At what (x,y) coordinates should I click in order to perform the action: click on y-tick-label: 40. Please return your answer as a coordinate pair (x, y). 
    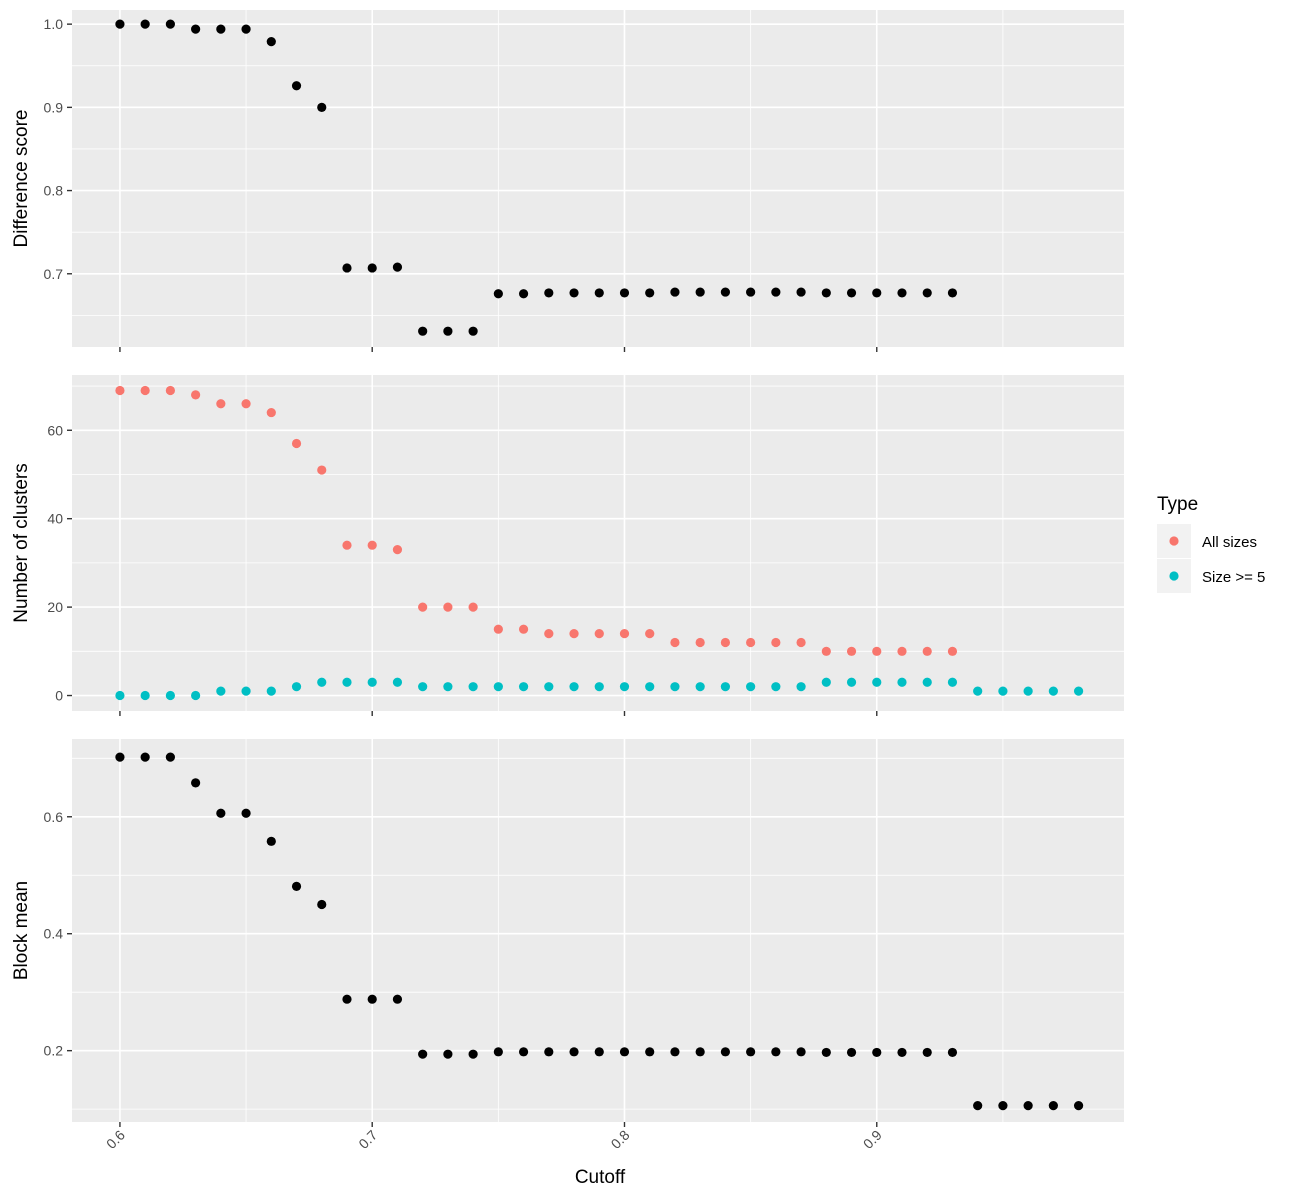
    Looking at the image, I should click on (55, 519).